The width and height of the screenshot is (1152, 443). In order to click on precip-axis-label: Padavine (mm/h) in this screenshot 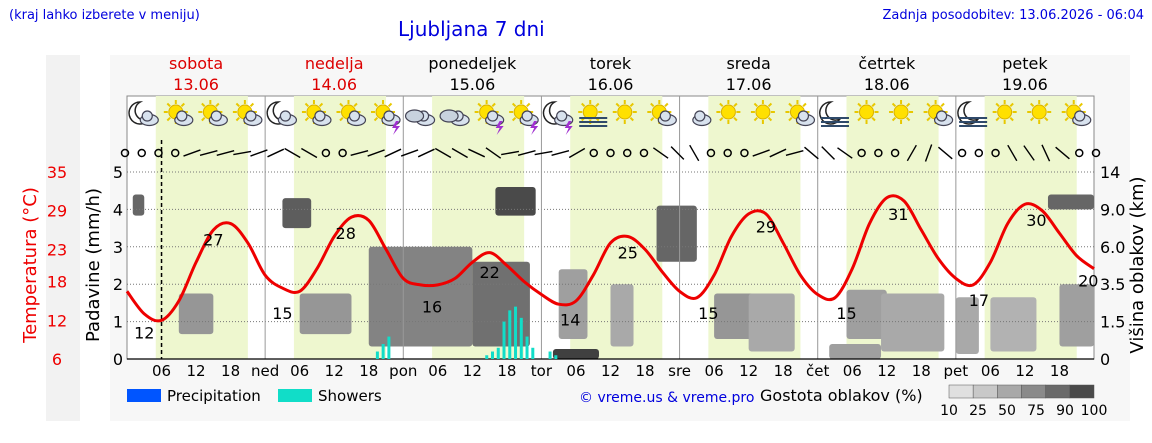, I will do `click(93, 265)`.